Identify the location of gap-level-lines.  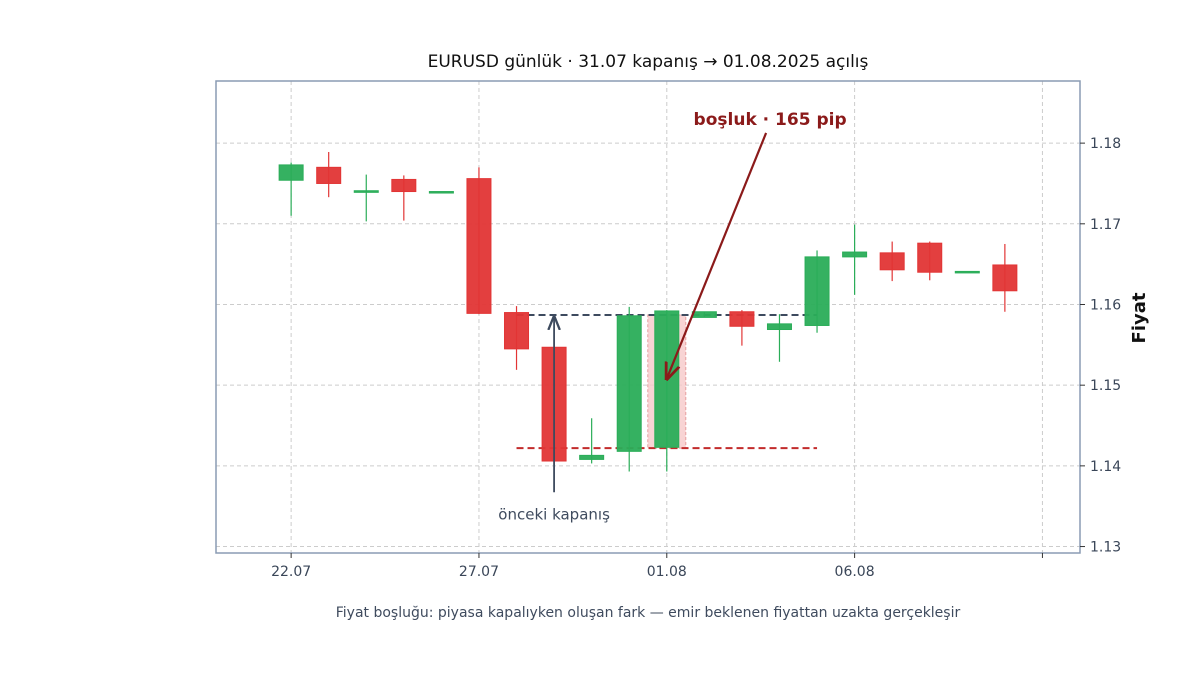
(667, 381).